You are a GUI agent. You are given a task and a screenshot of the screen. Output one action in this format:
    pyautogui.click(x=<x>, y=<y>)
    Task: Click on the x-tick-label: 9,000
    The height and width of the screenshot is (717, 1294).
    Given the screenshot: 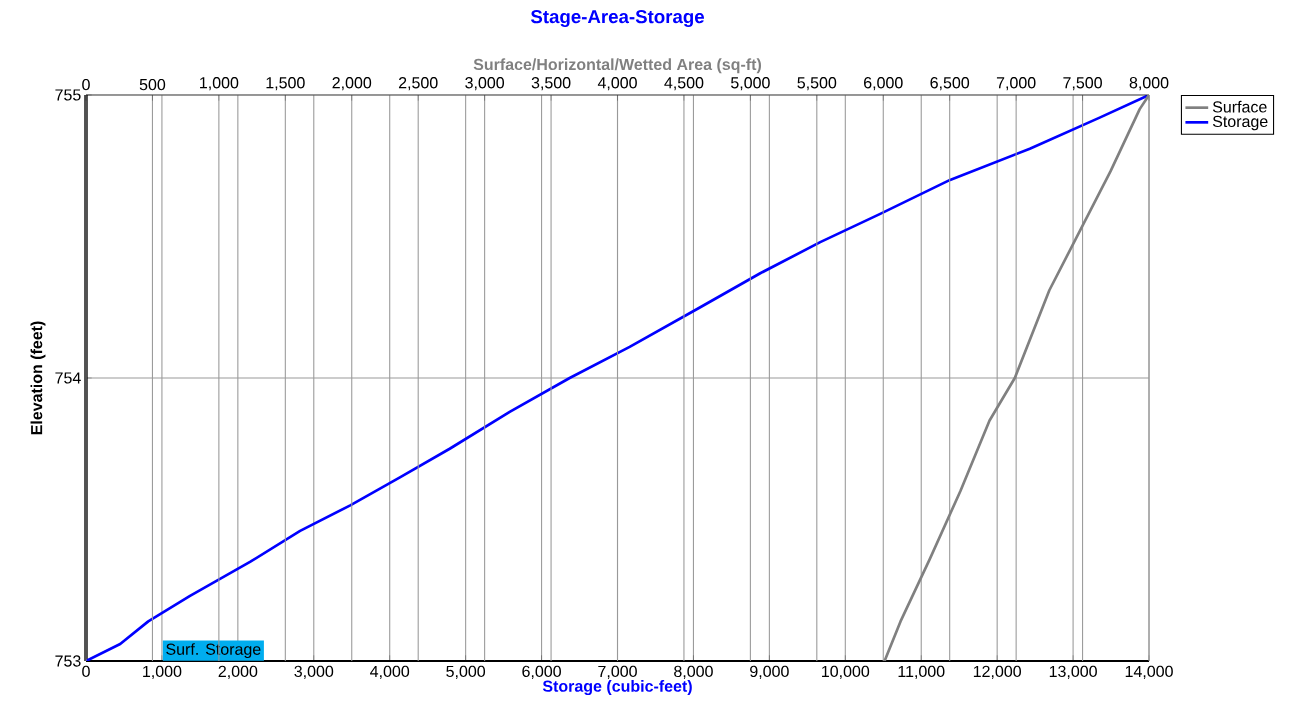 What is the action you would take?
    pyautogui.click(x=769, y=672)
    